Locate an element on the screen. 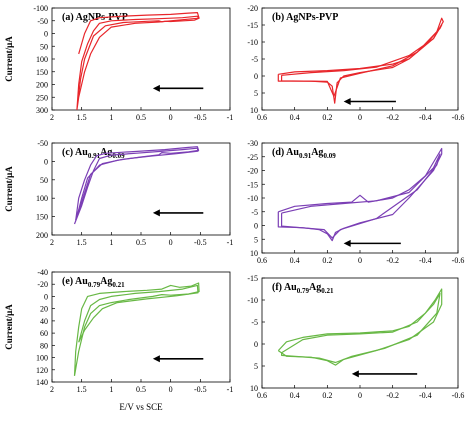 This screenshot has width=474, height=424. y-tick-label: 250 is located at coordinates (42, 97).